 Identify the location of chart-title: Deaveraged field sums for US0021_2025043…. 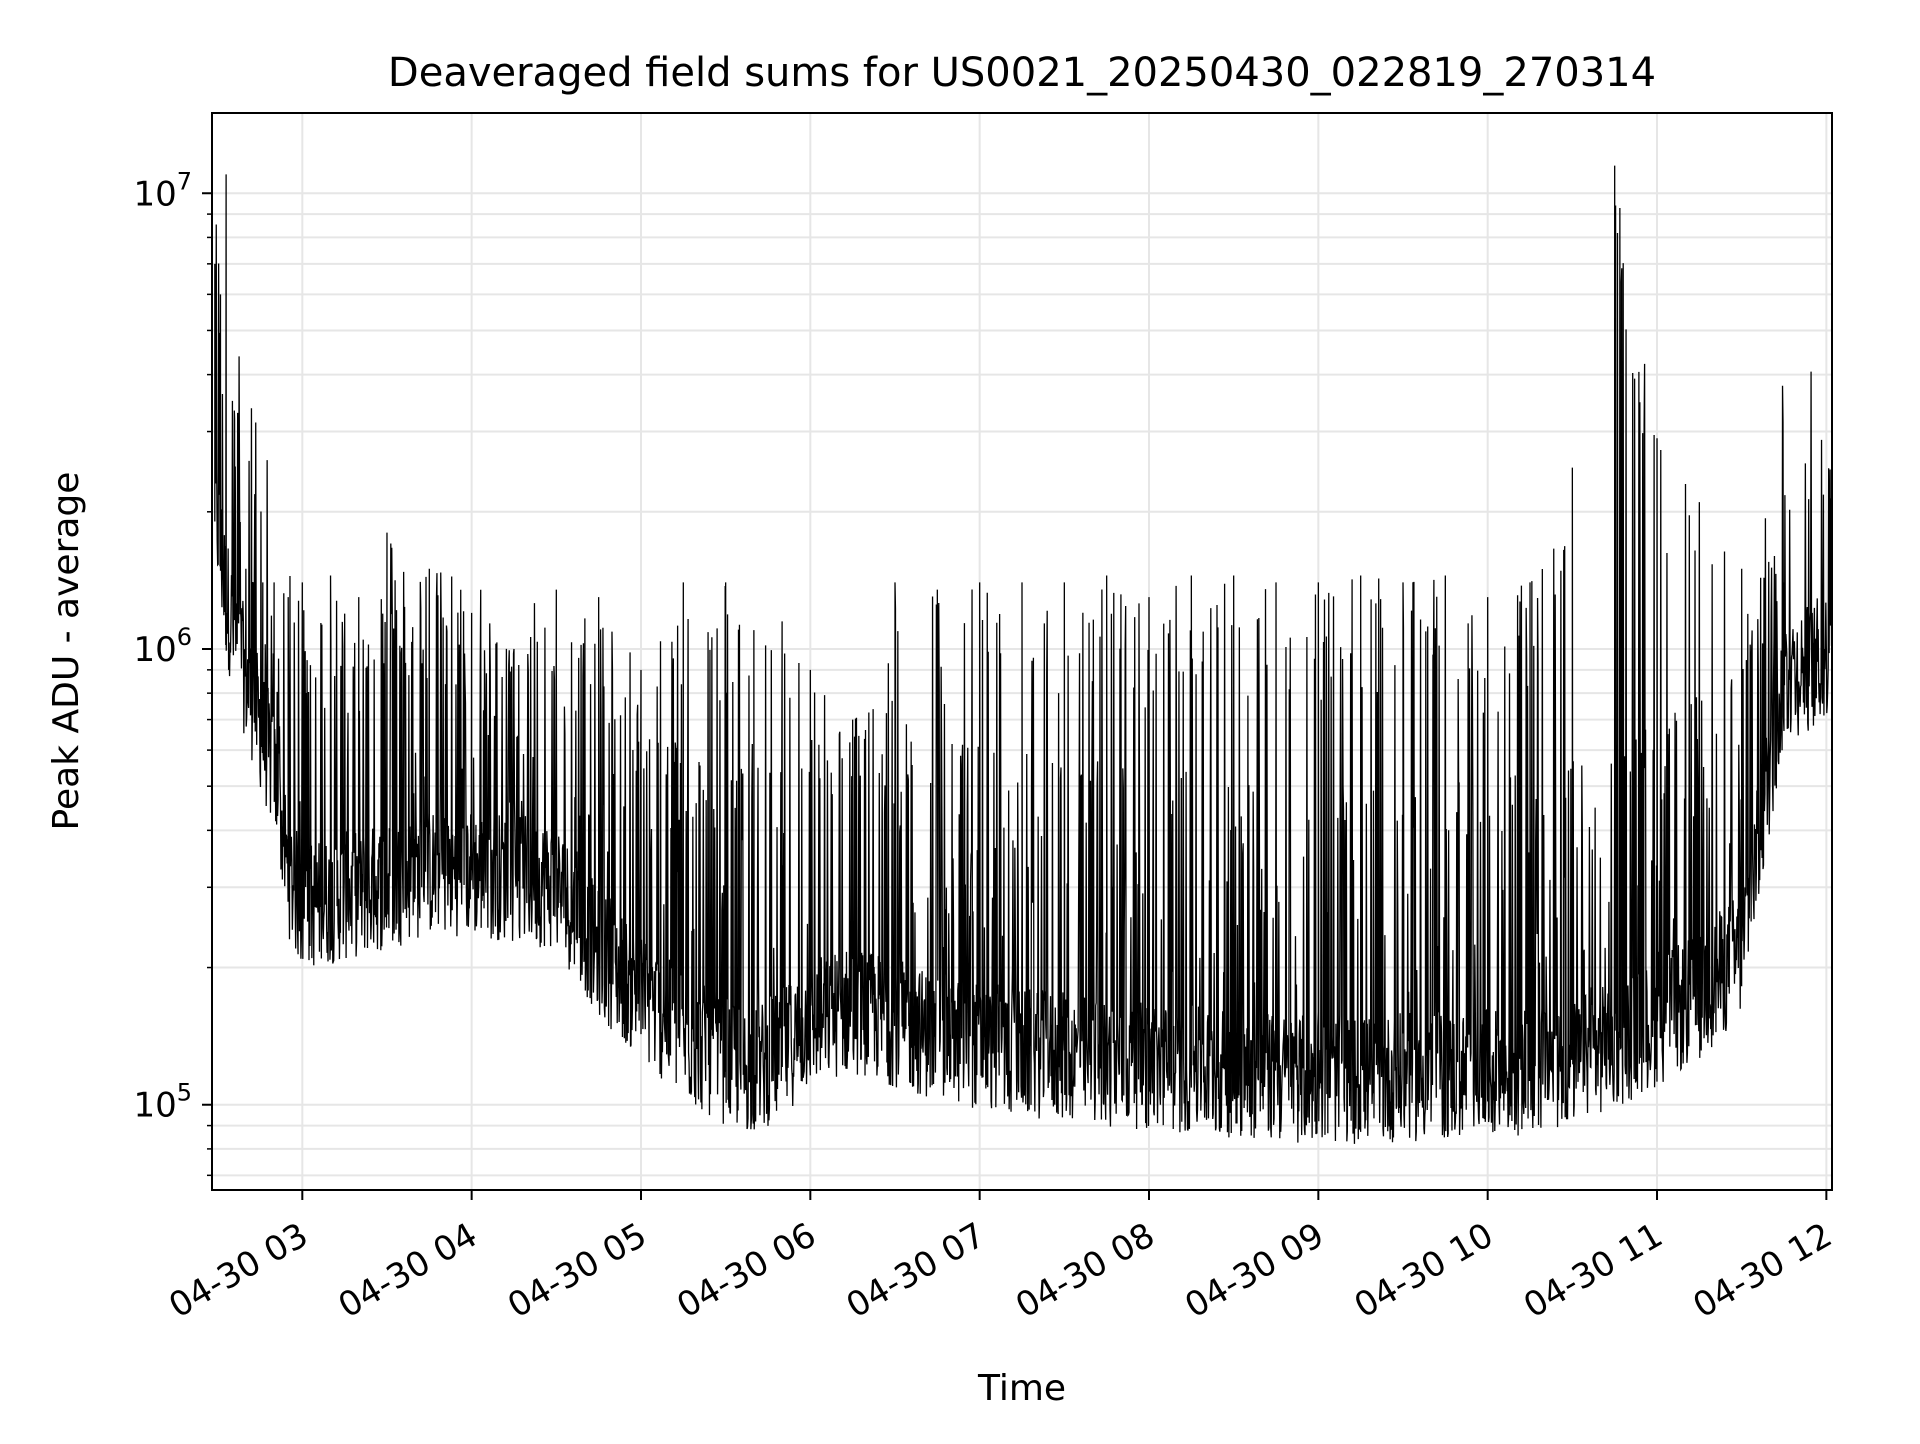
(1022, 73).